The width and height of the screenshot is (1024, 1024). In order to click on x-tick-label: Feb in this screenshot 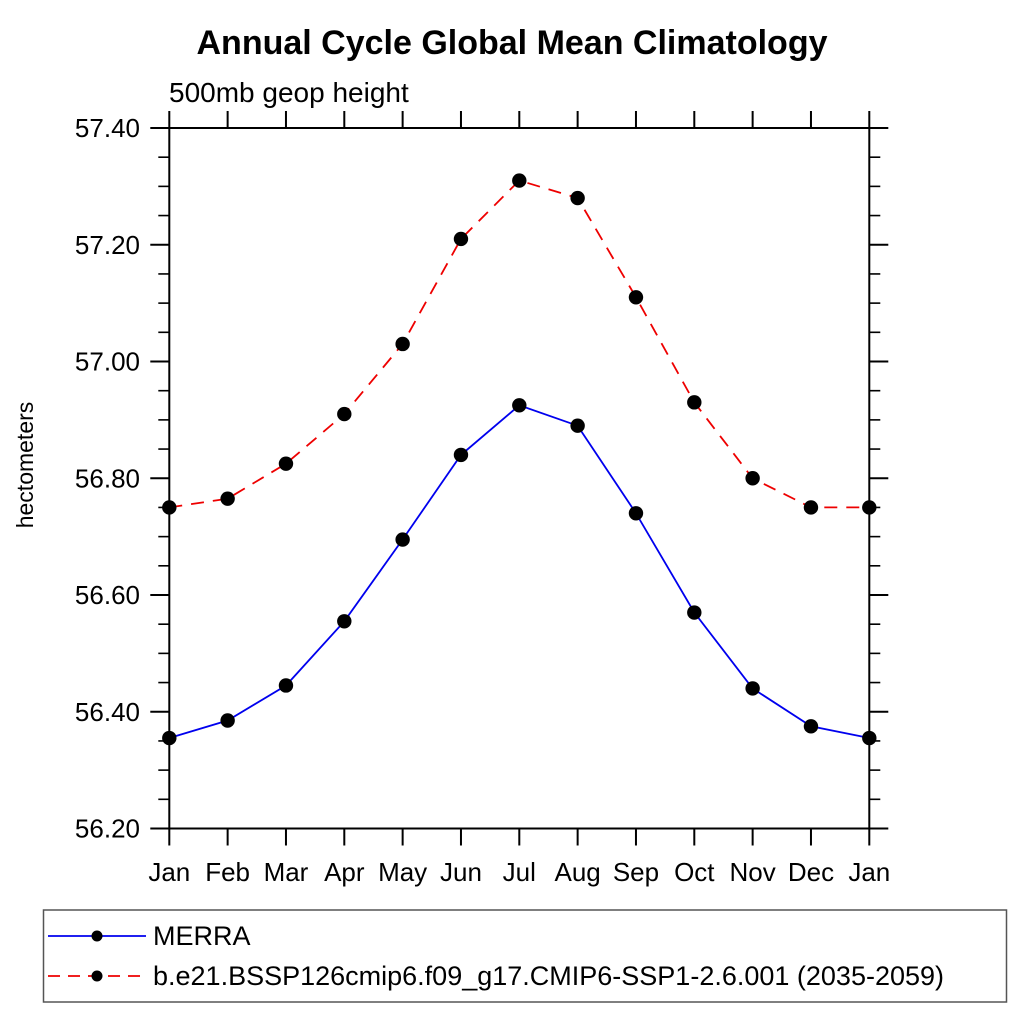, I will do `click(227, 872)`.